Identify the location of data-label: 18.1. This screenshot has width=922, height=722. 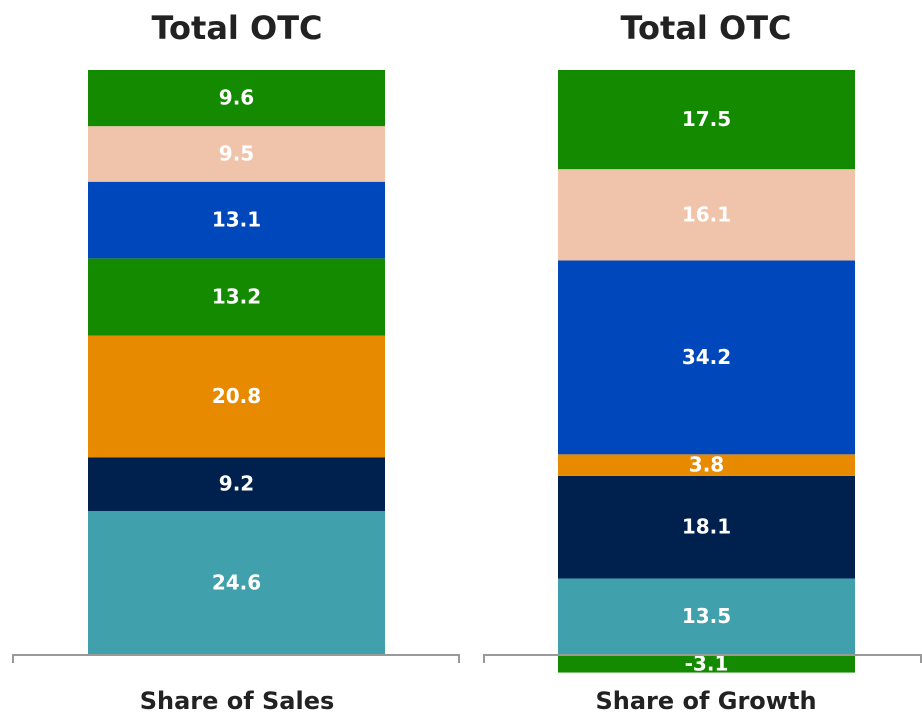
(706, 527).